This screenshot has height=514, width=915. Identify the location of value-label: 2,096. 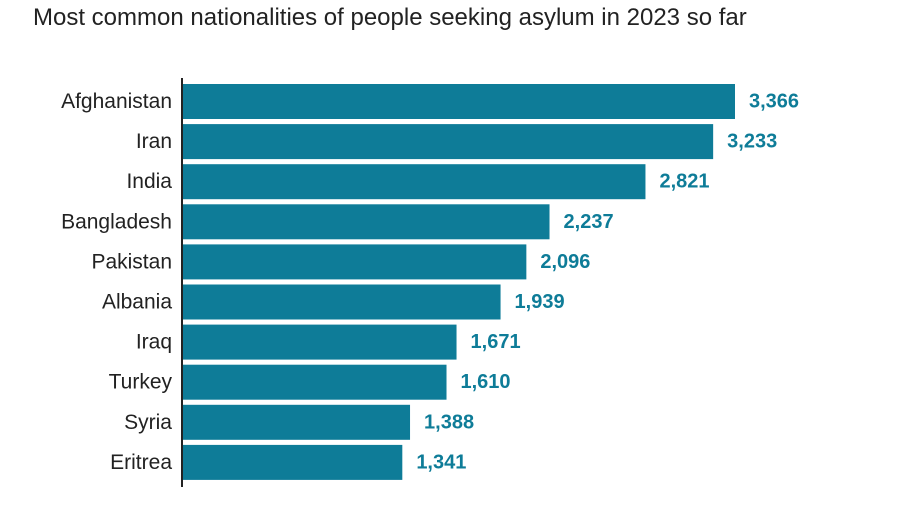
(565, 262).